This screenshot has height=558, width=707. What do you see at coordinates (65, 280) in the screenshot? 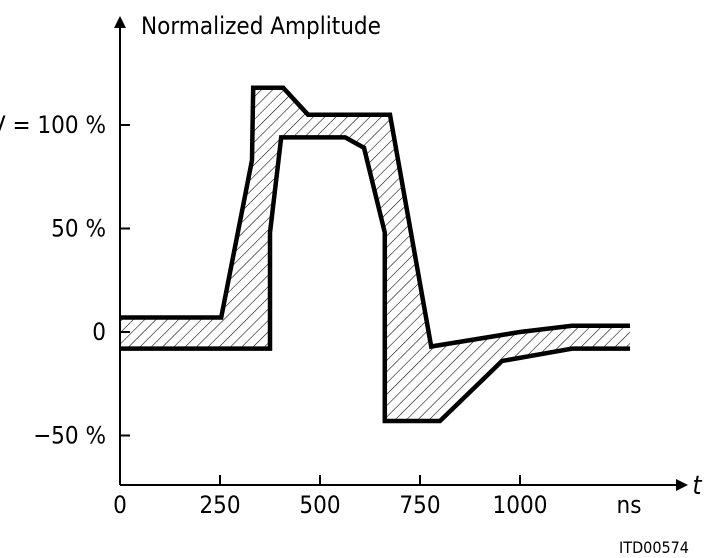
I see `y-ticks: −50 % 0 50 % V = 100 %` at bounding box center [65, 280].